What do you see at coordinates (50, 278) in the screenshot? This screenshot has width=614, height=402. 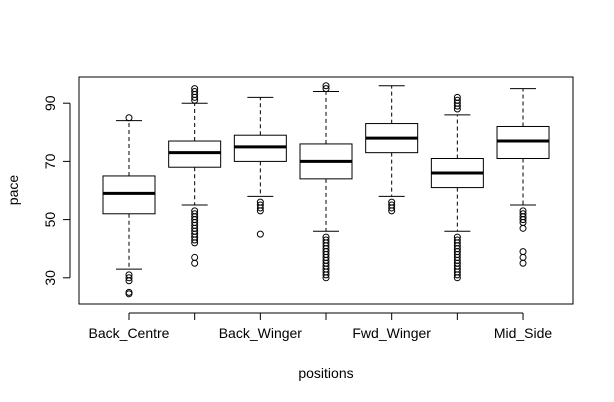 I see `y-tick-label: 30` at bounding box center [50, 278].